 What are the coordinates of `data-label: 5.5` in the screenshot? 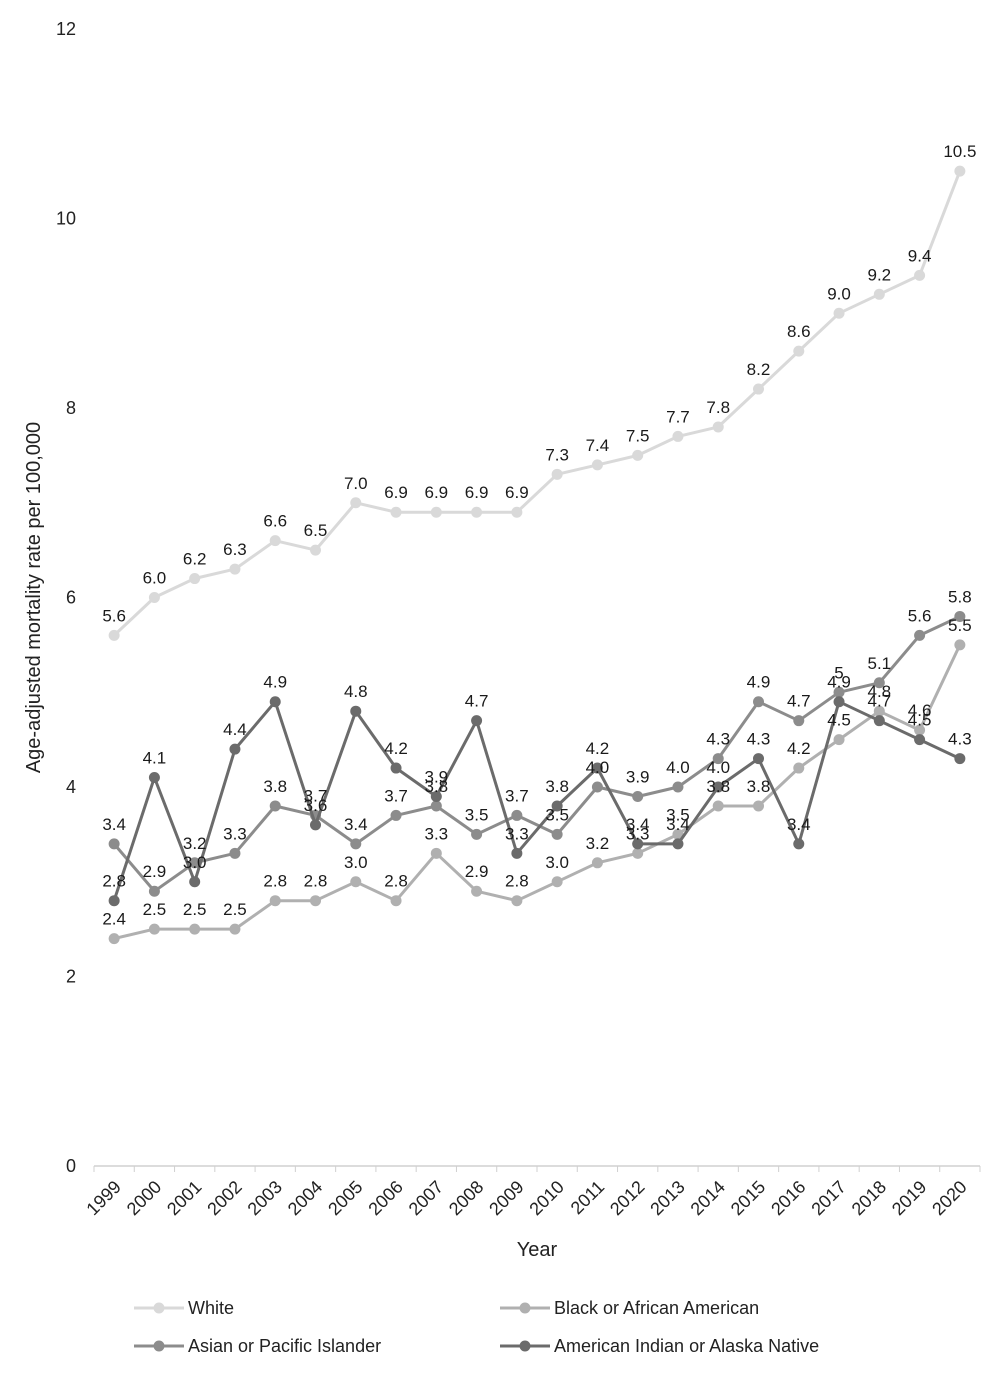 It's located at (960, 625).